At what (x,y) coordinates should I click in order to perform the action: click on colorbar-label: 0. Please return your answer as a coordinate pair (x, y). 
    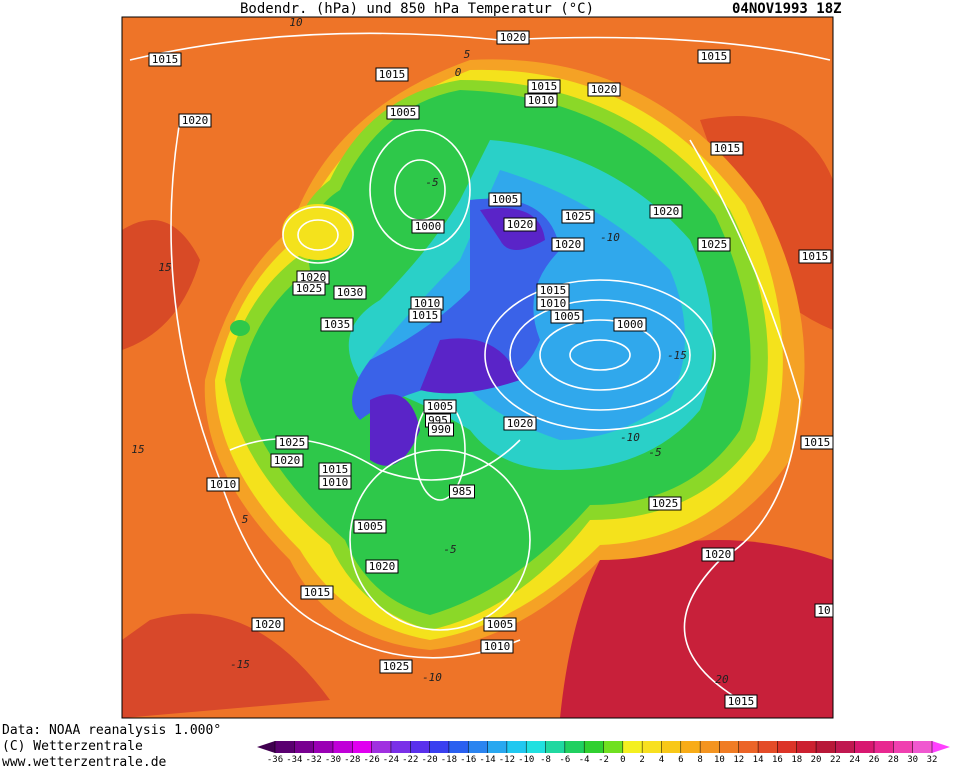
    Looking at the image, I should click on (622, 760).